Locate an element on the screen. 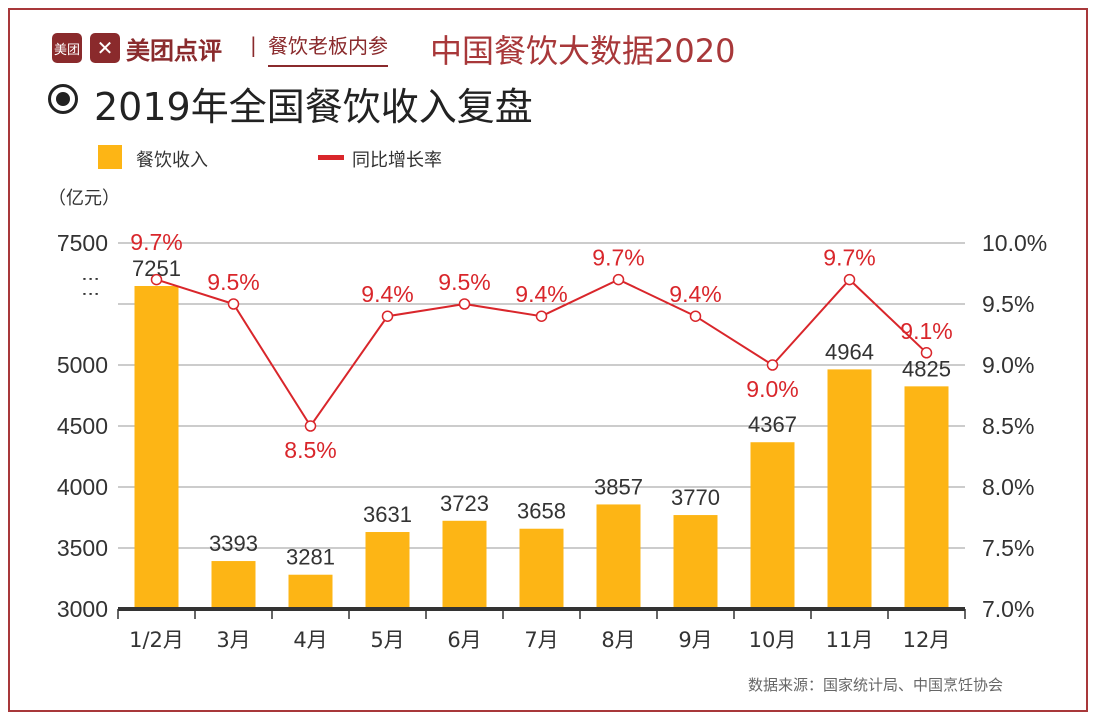  y-right-tick: 9.5% is located at coordinates (1008, 304).